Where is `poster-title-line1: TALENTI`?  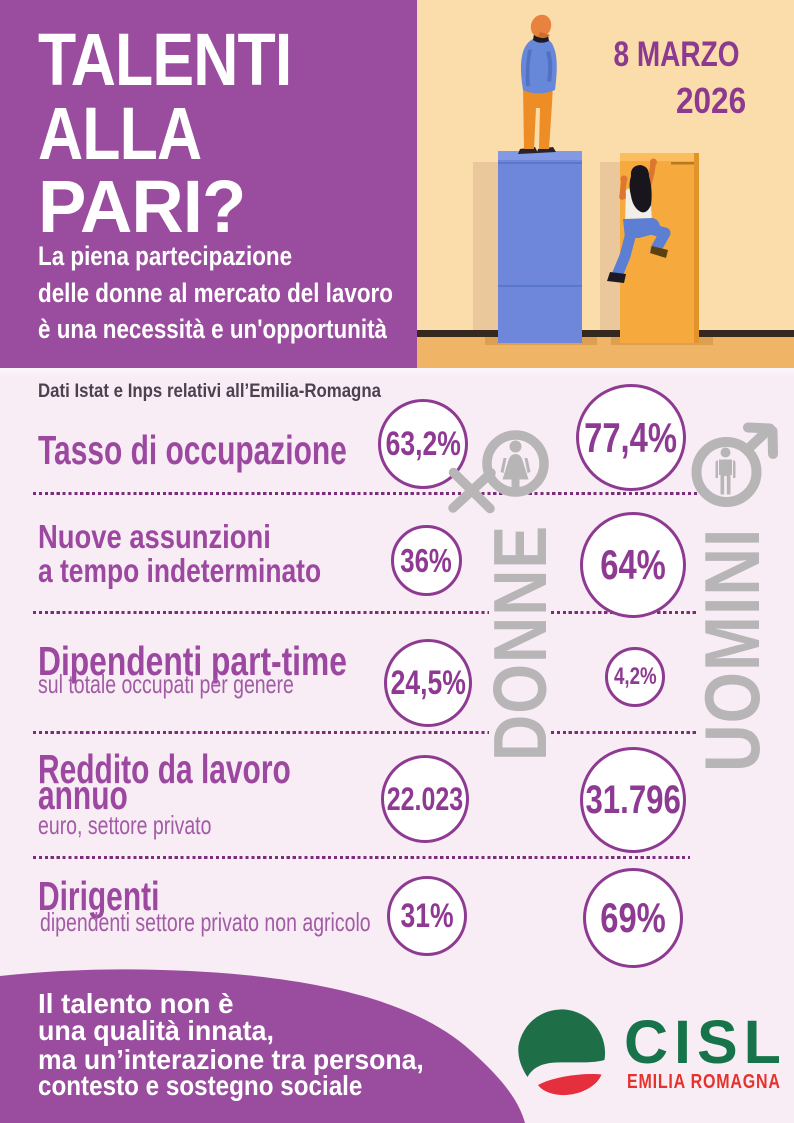 poster-title-line1: TALENTI is located at coordinates (165, 59).